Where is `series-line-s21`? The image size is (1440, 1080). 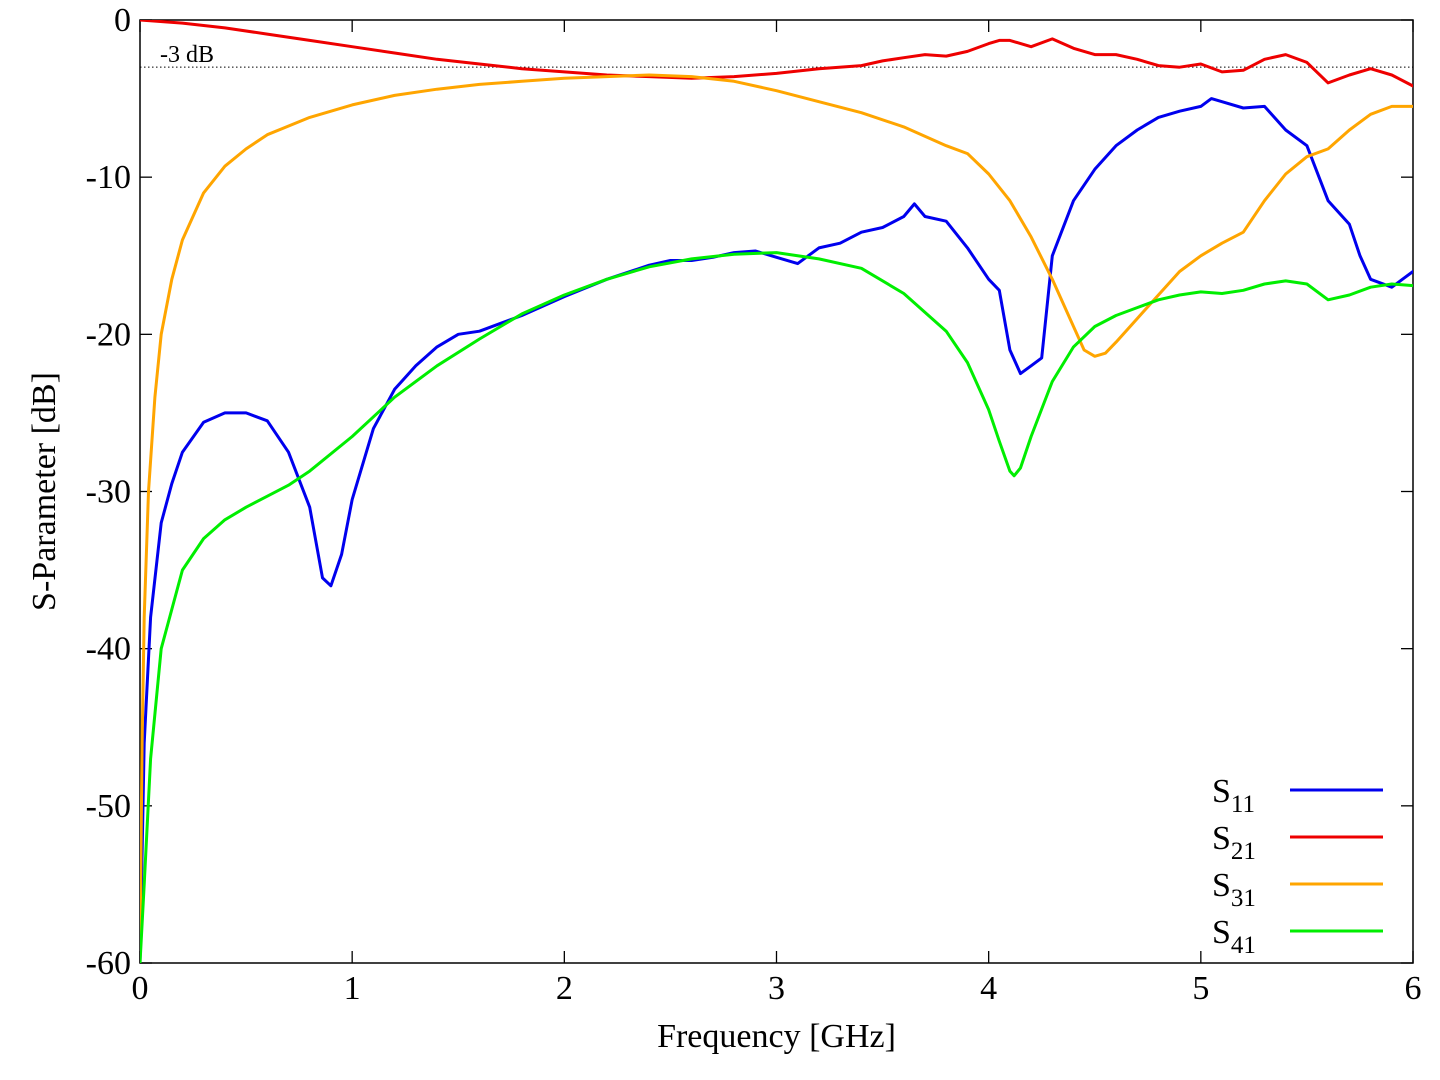 series-line-s21 is located at coordinates (776, 54).